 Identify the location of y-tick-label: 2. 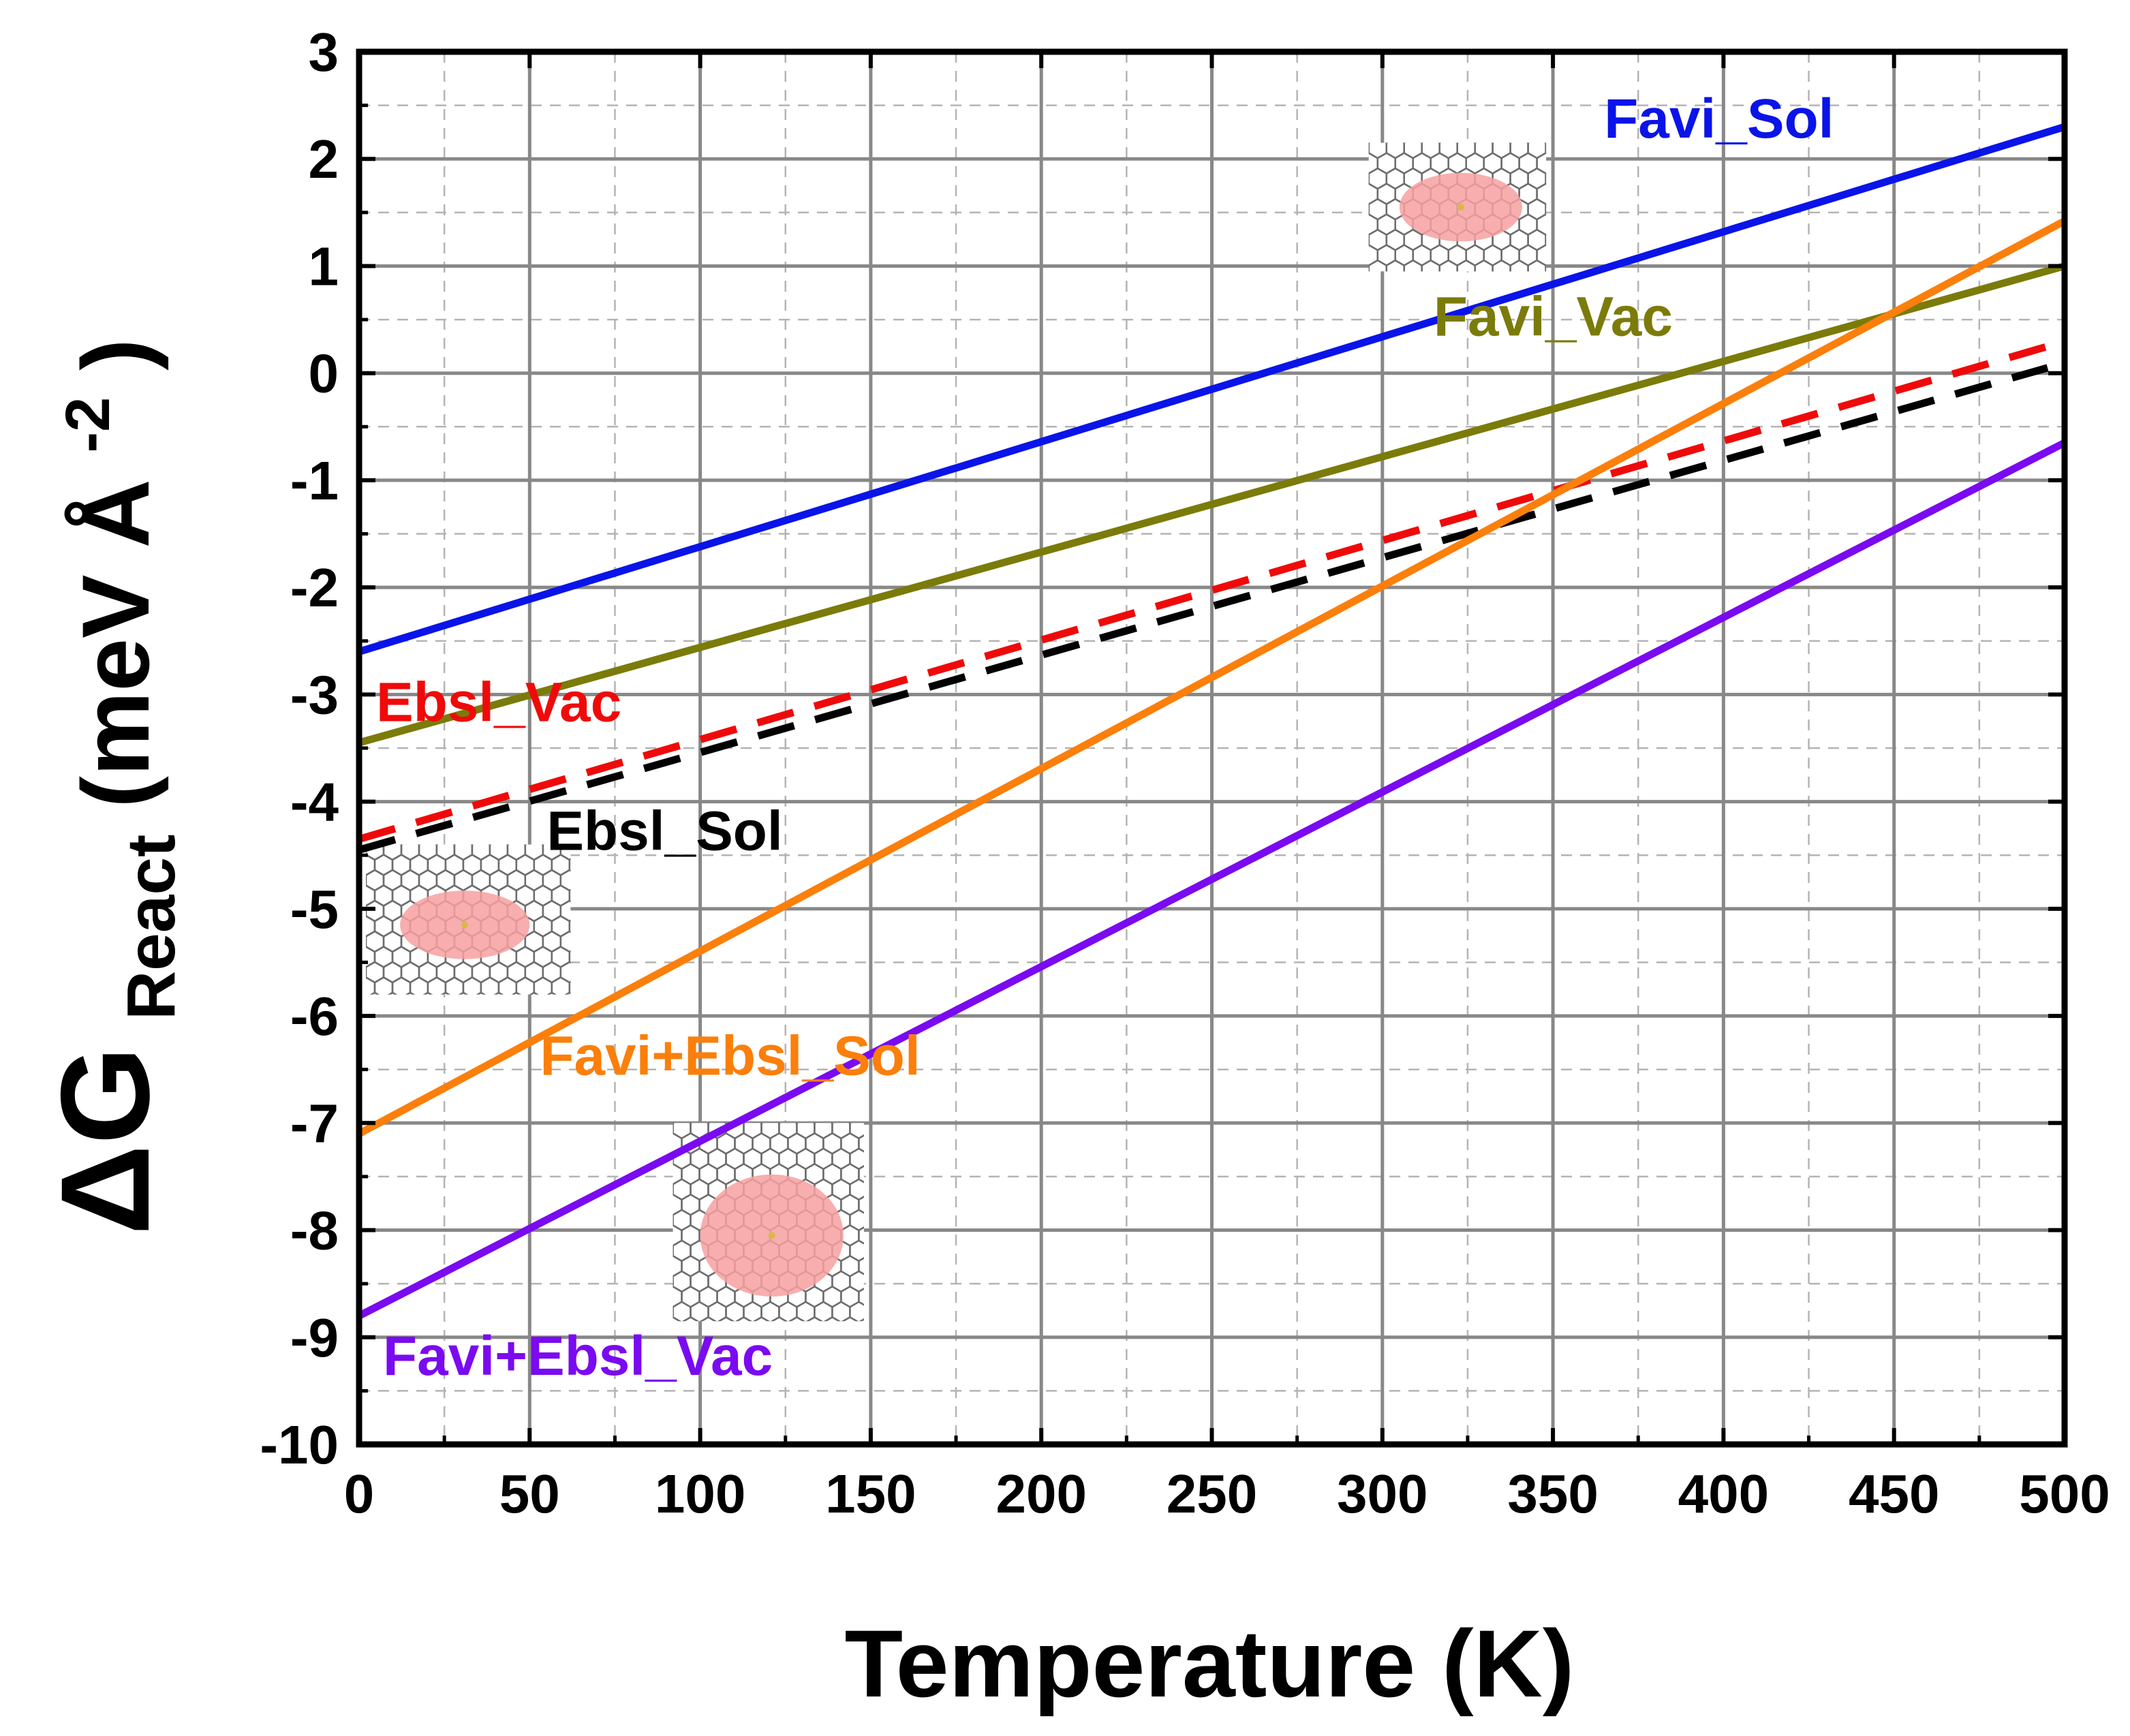
(324, 159).